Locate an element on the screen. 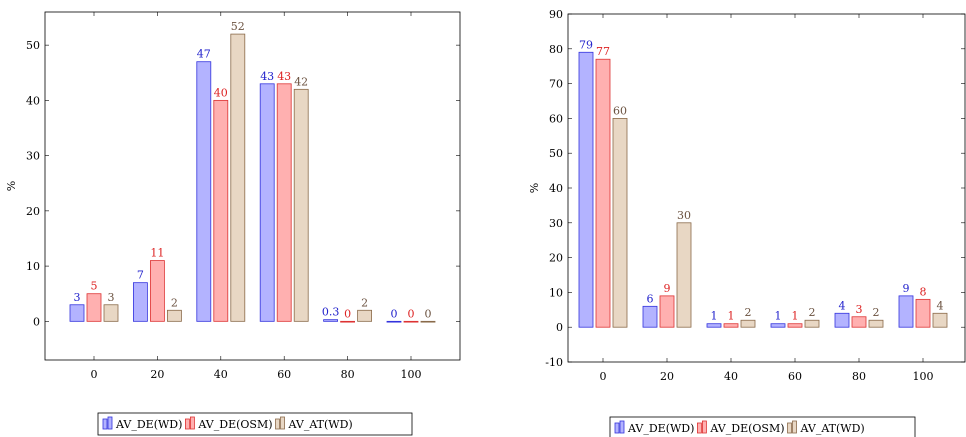  data-label: 30 is located at coordinates (684, 215).